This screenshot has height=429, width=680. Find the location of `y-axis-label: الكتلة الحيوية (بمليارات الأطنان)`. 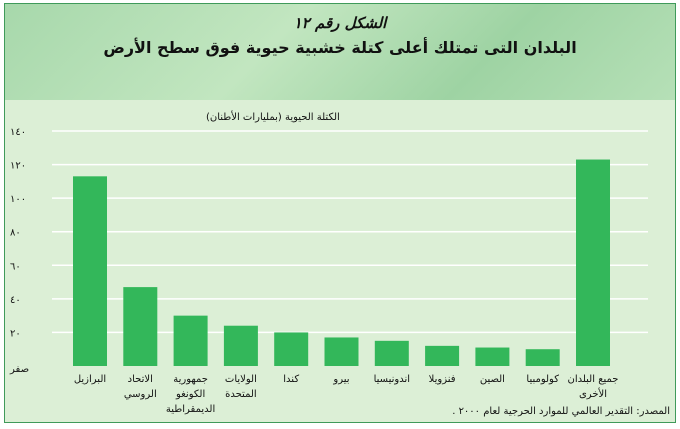

y-axis-label: الكتلة الحيوية (بمليارات الأطنان) is located at coordinates (273, 116).